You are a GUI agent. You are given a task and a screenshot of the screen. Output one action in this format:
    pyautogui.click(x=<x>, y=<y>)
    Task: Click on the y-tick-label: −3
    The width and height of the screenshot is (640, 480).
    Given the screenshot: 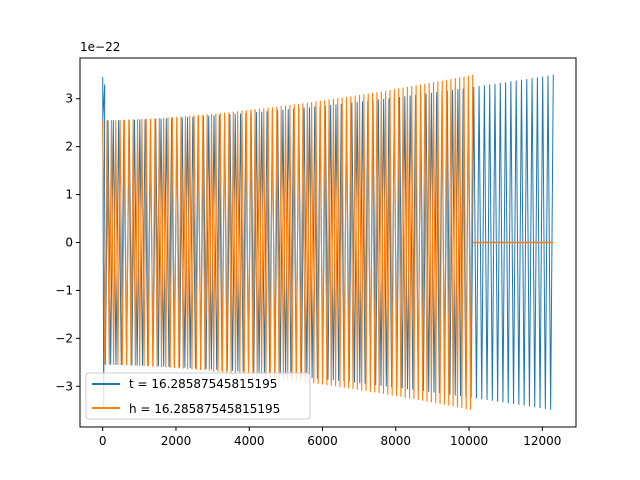 What is the action you would take?
    pyautogui.click(x=64, y=386)
    